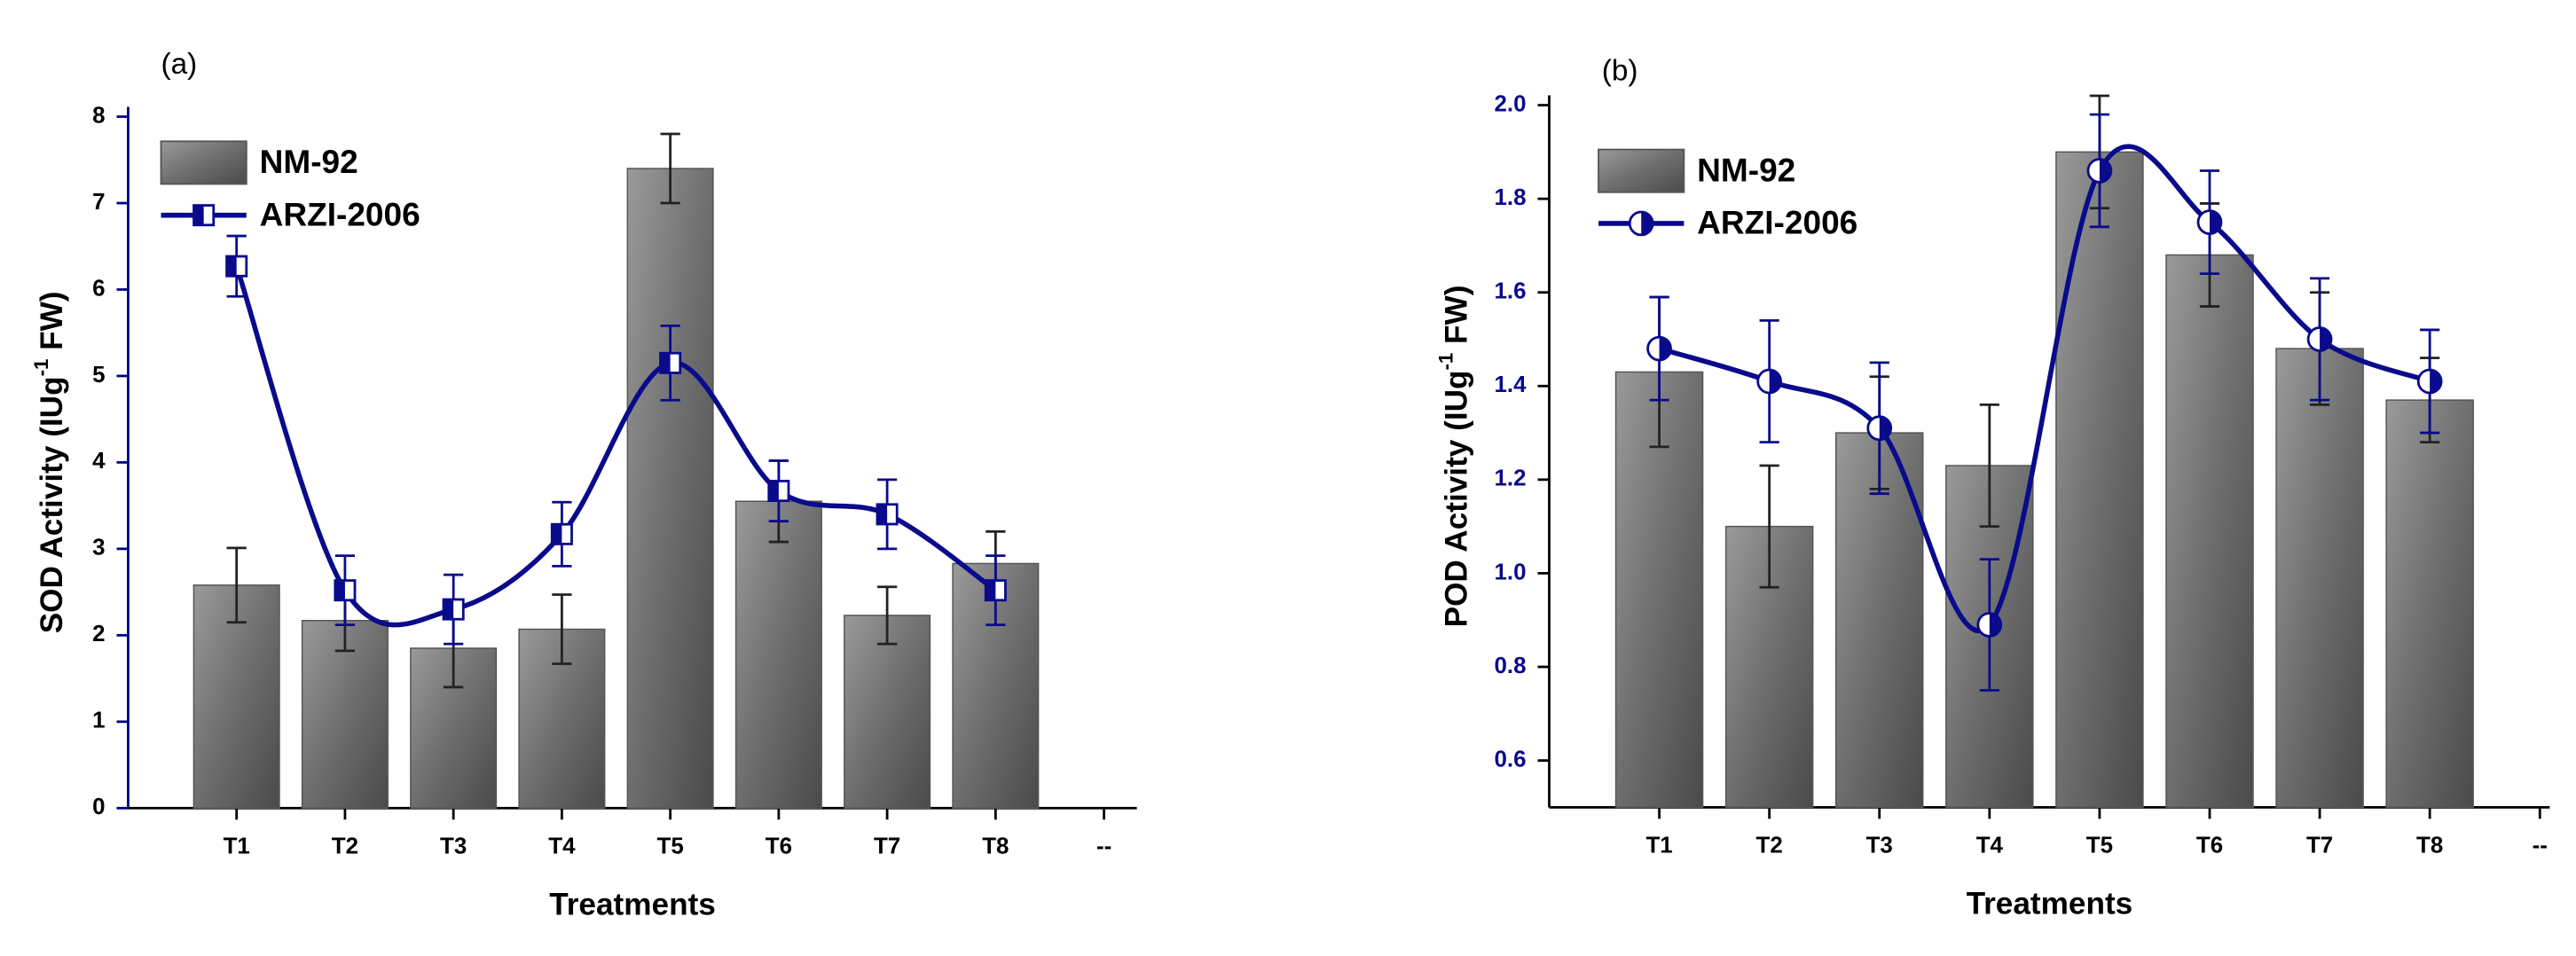 Image resolution: width=2576 pixels, height=956 pixels. I want to click on y-axis-label-part: SOD Activity (IUg, so click(52, 505).